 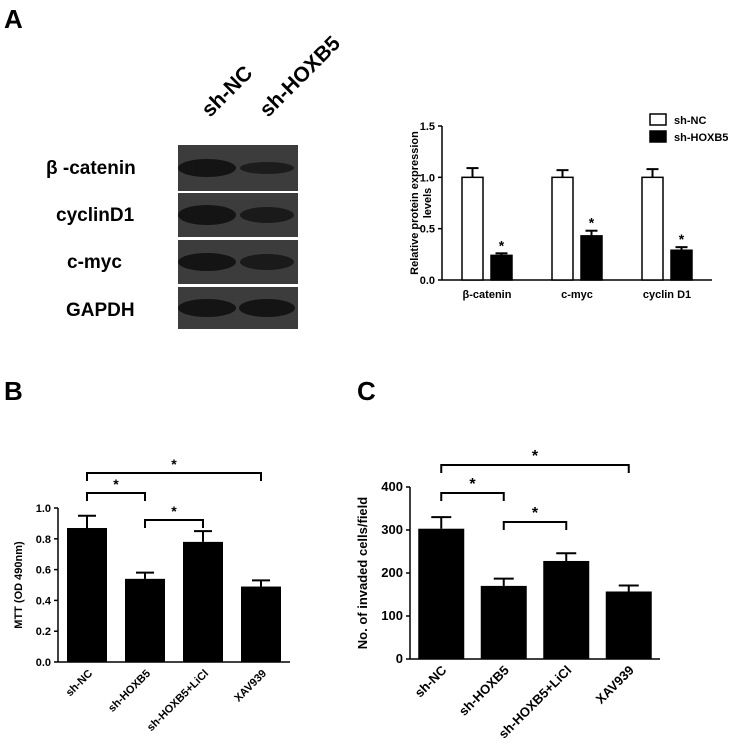 I want to click on blot-row-label-c-myc: c-myc, so click(x=94, y=262).